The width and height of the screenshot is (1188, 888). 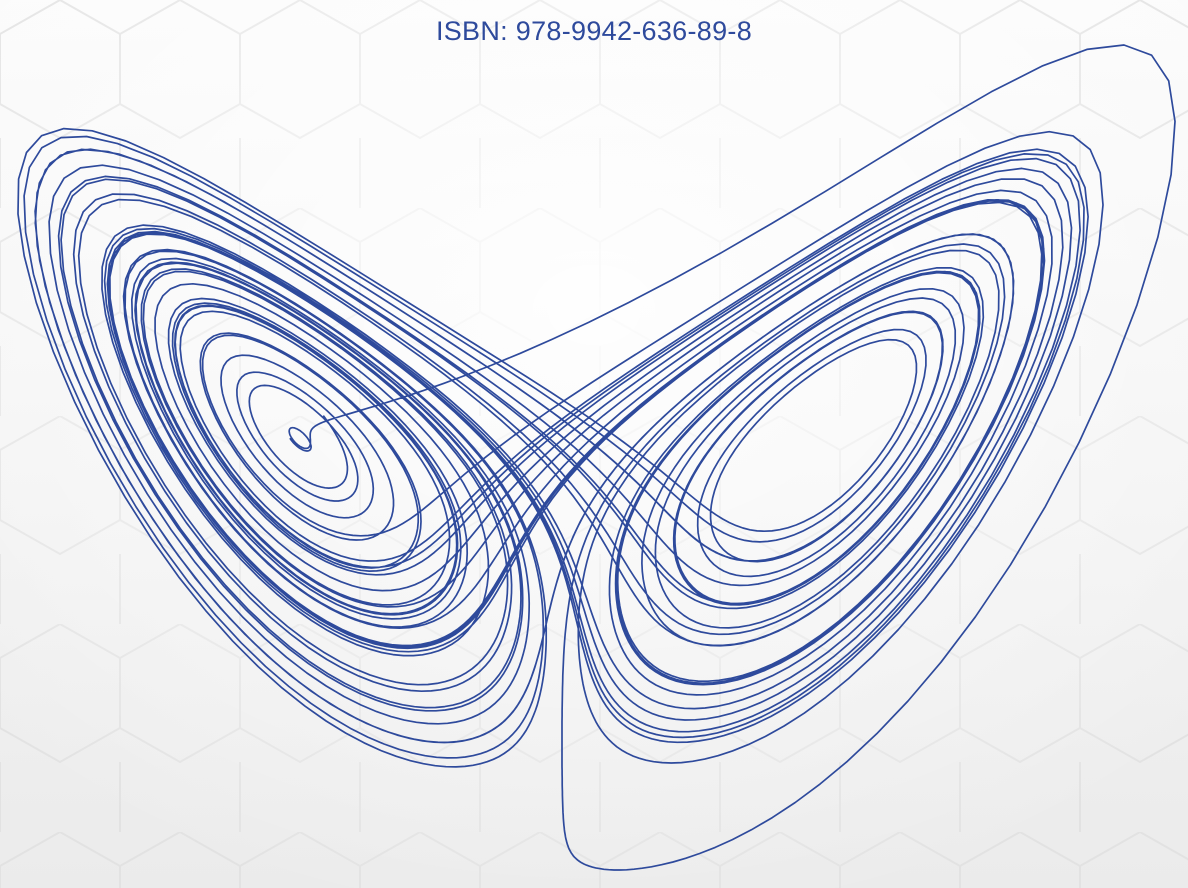 I want to click on isbn-label: ISBN: 978-9942-636-89-8, so click(x=594, y=31).